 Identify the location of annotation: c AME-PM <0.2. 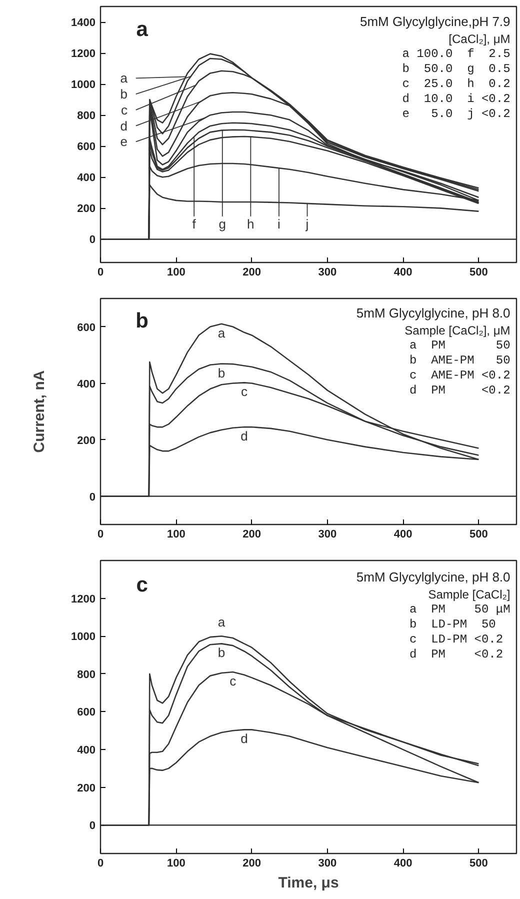
(459, 375).